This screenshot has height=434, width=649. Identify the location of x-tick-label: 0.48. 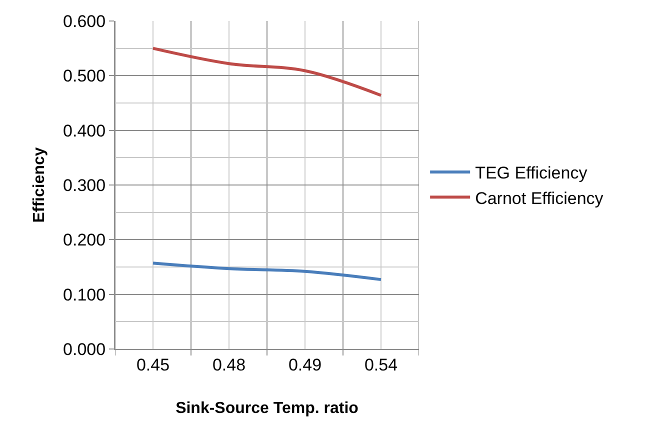
(229, 364).